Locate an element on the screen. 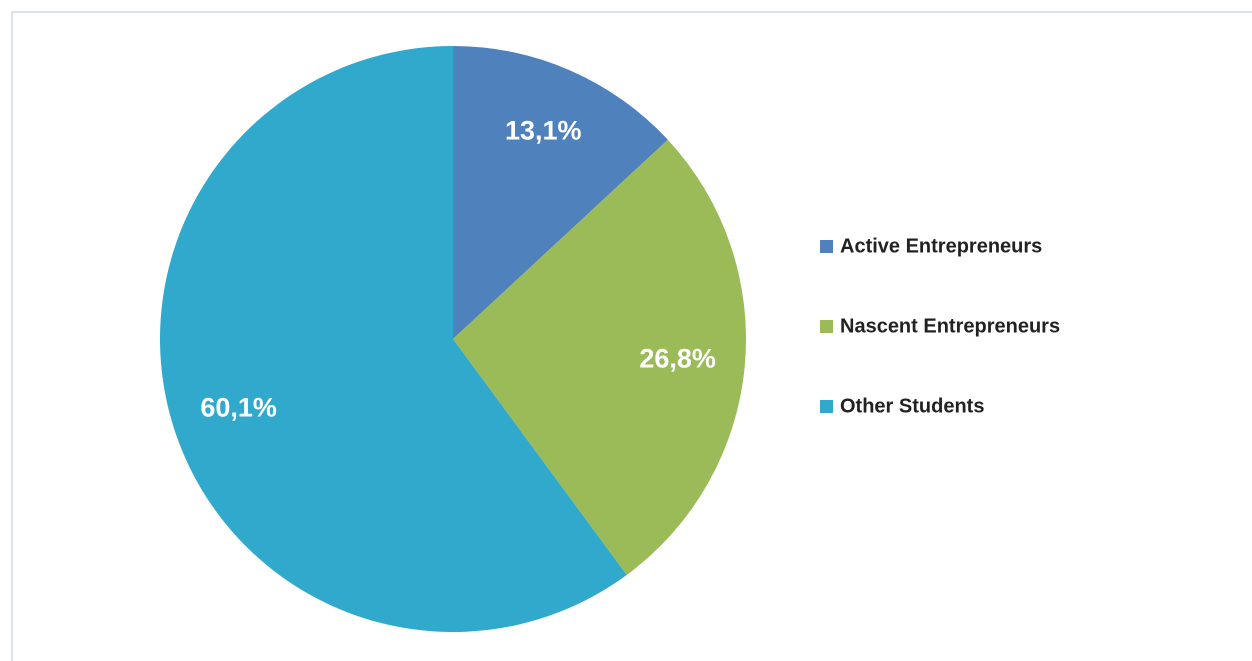  value-label: 60,1% is located at coordinates (238, 408).